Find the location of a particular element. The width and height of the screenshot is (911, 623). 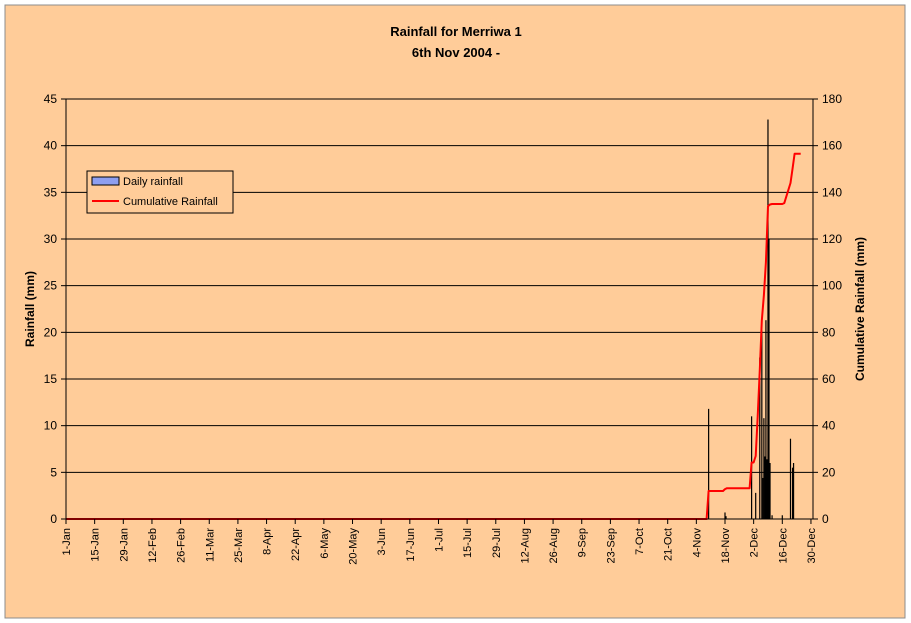

legend: Daily rainfall Cumulative Rainfall is located at coordinates (160, 192).